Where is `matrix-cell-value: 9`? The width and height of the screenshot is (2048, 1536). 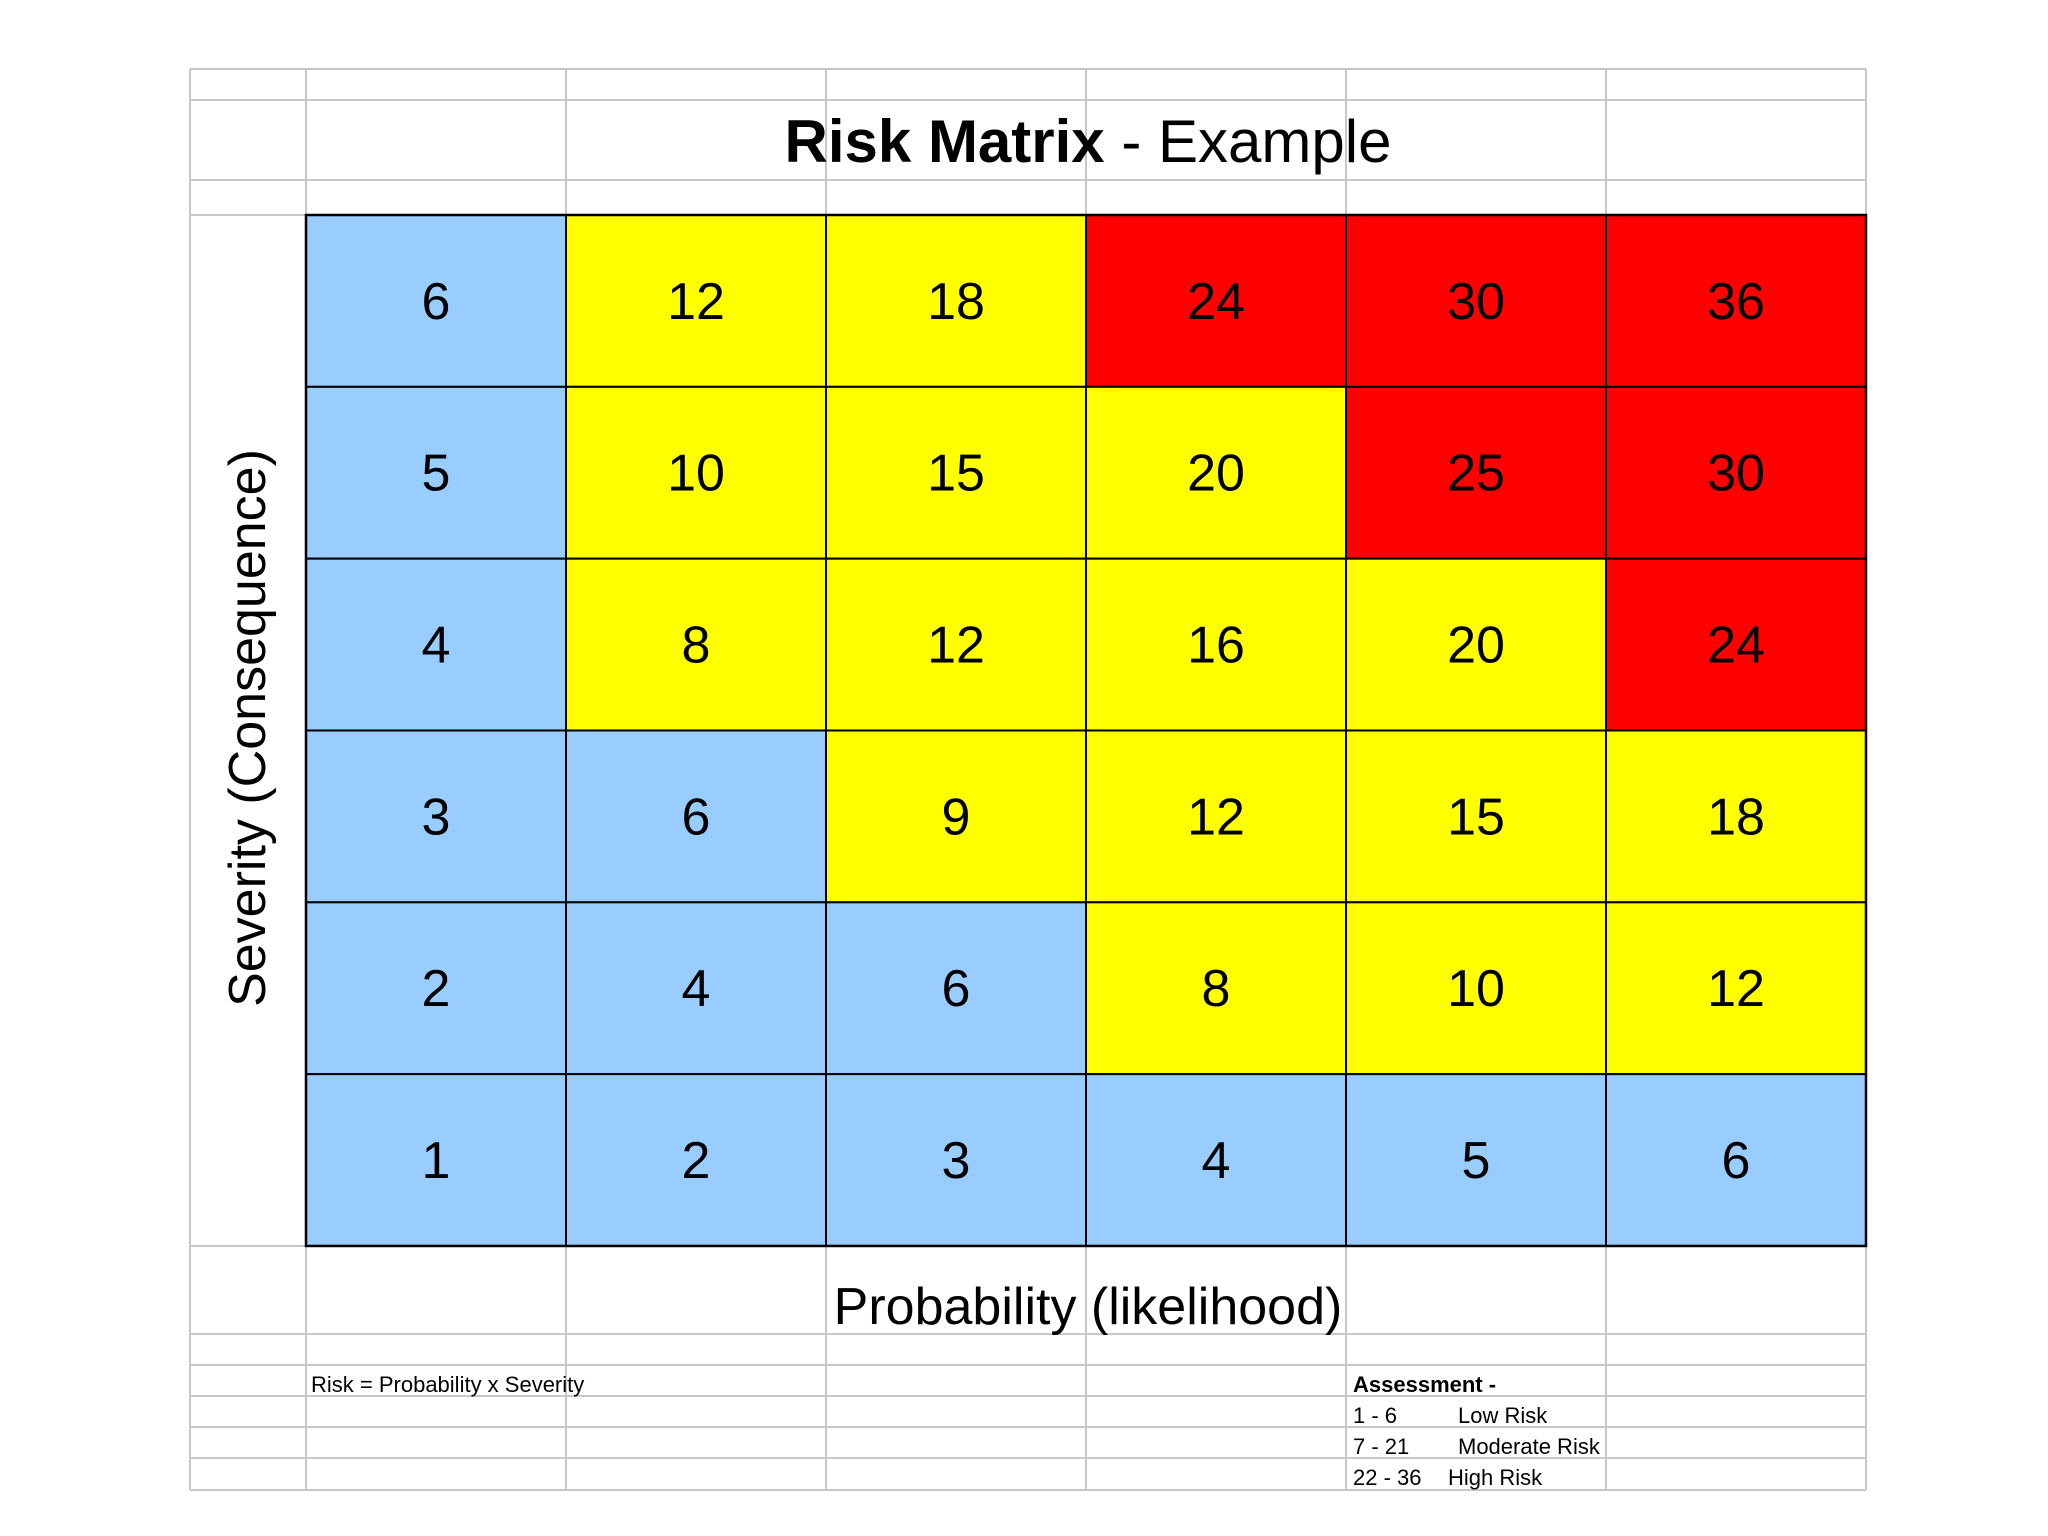
matrix-cell-value: 9 is located at coordinates (956, 817).